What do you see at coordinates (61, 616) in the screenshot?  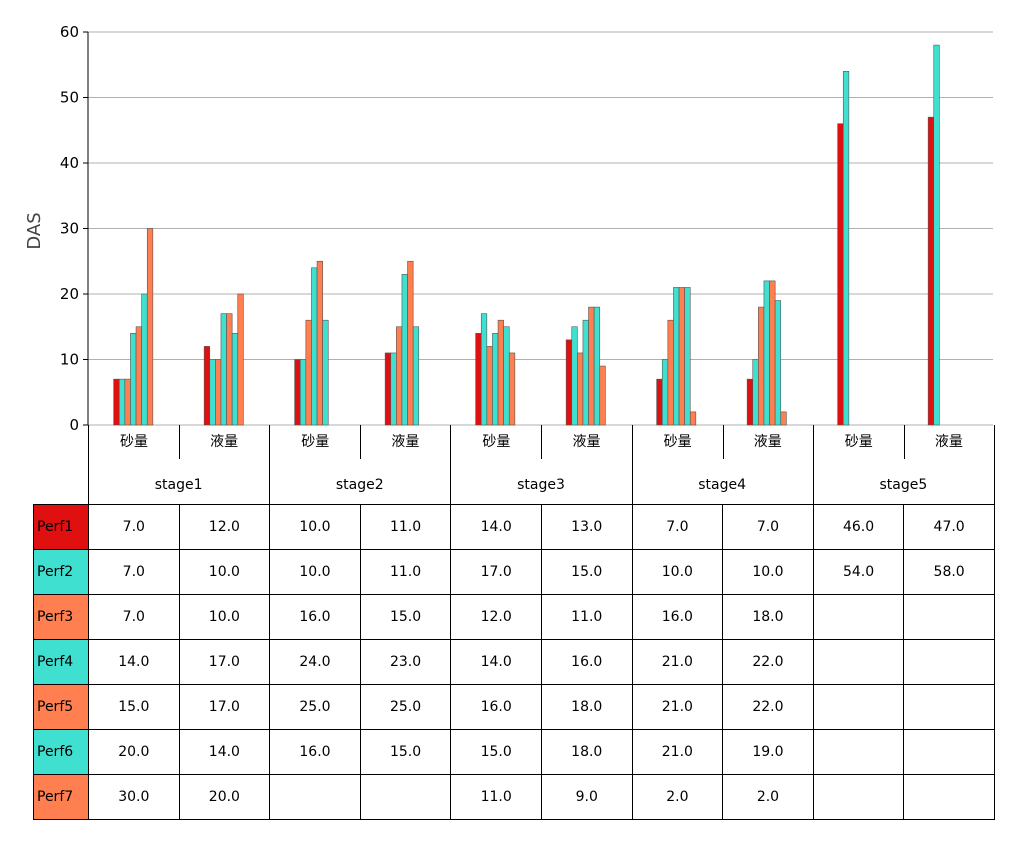 I see `series-label-perf3: Perf3` at bounding box center [61, 616].